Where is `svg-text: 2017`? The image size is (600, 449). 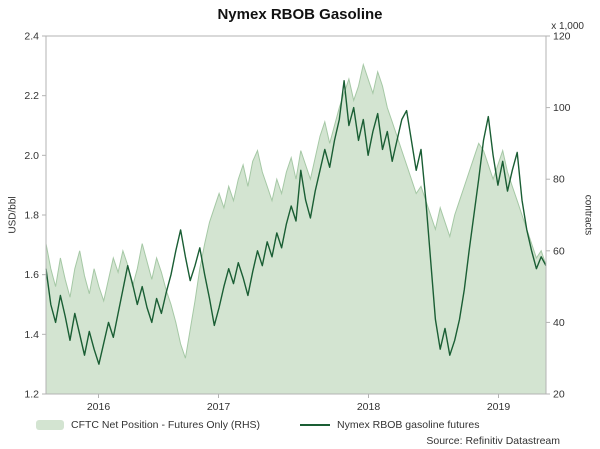 svg-text: 2017 is located at coordinates (219, 407).